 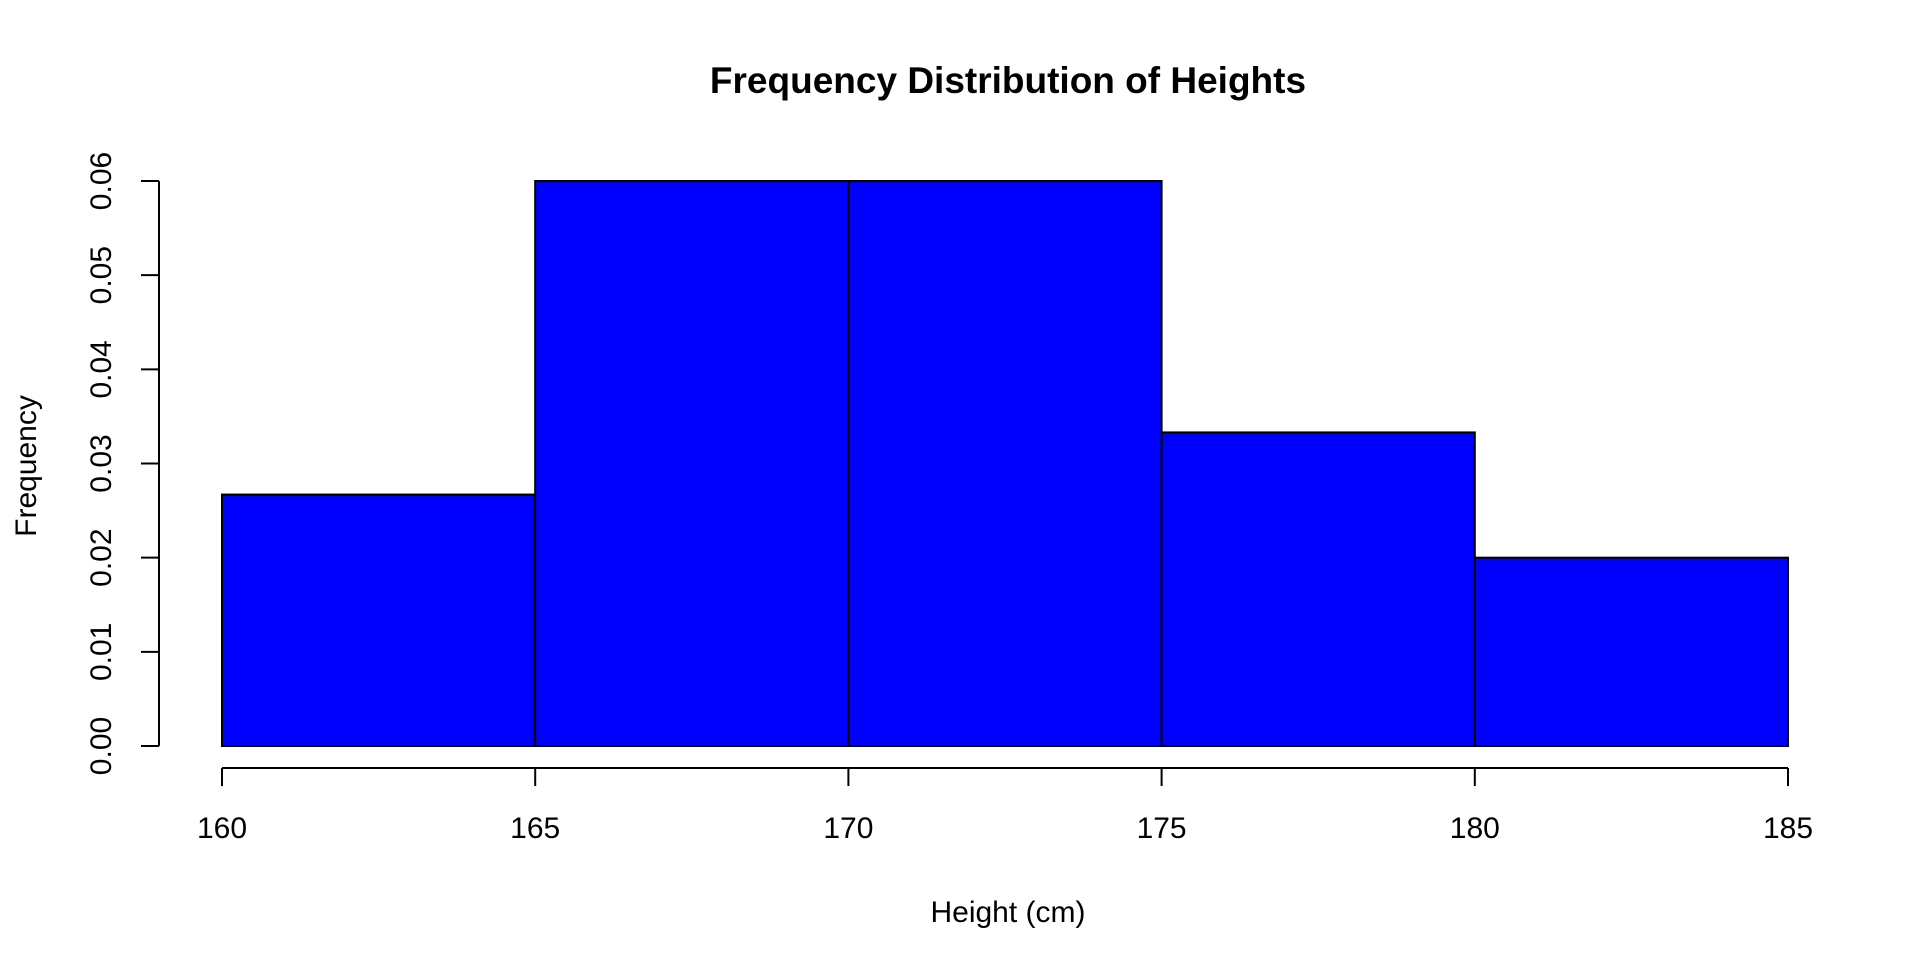 I want to click on y-axis: 0.00 0.01 0.02 0.03 0.04 0.05 0.06, so click(x=122, y=463).